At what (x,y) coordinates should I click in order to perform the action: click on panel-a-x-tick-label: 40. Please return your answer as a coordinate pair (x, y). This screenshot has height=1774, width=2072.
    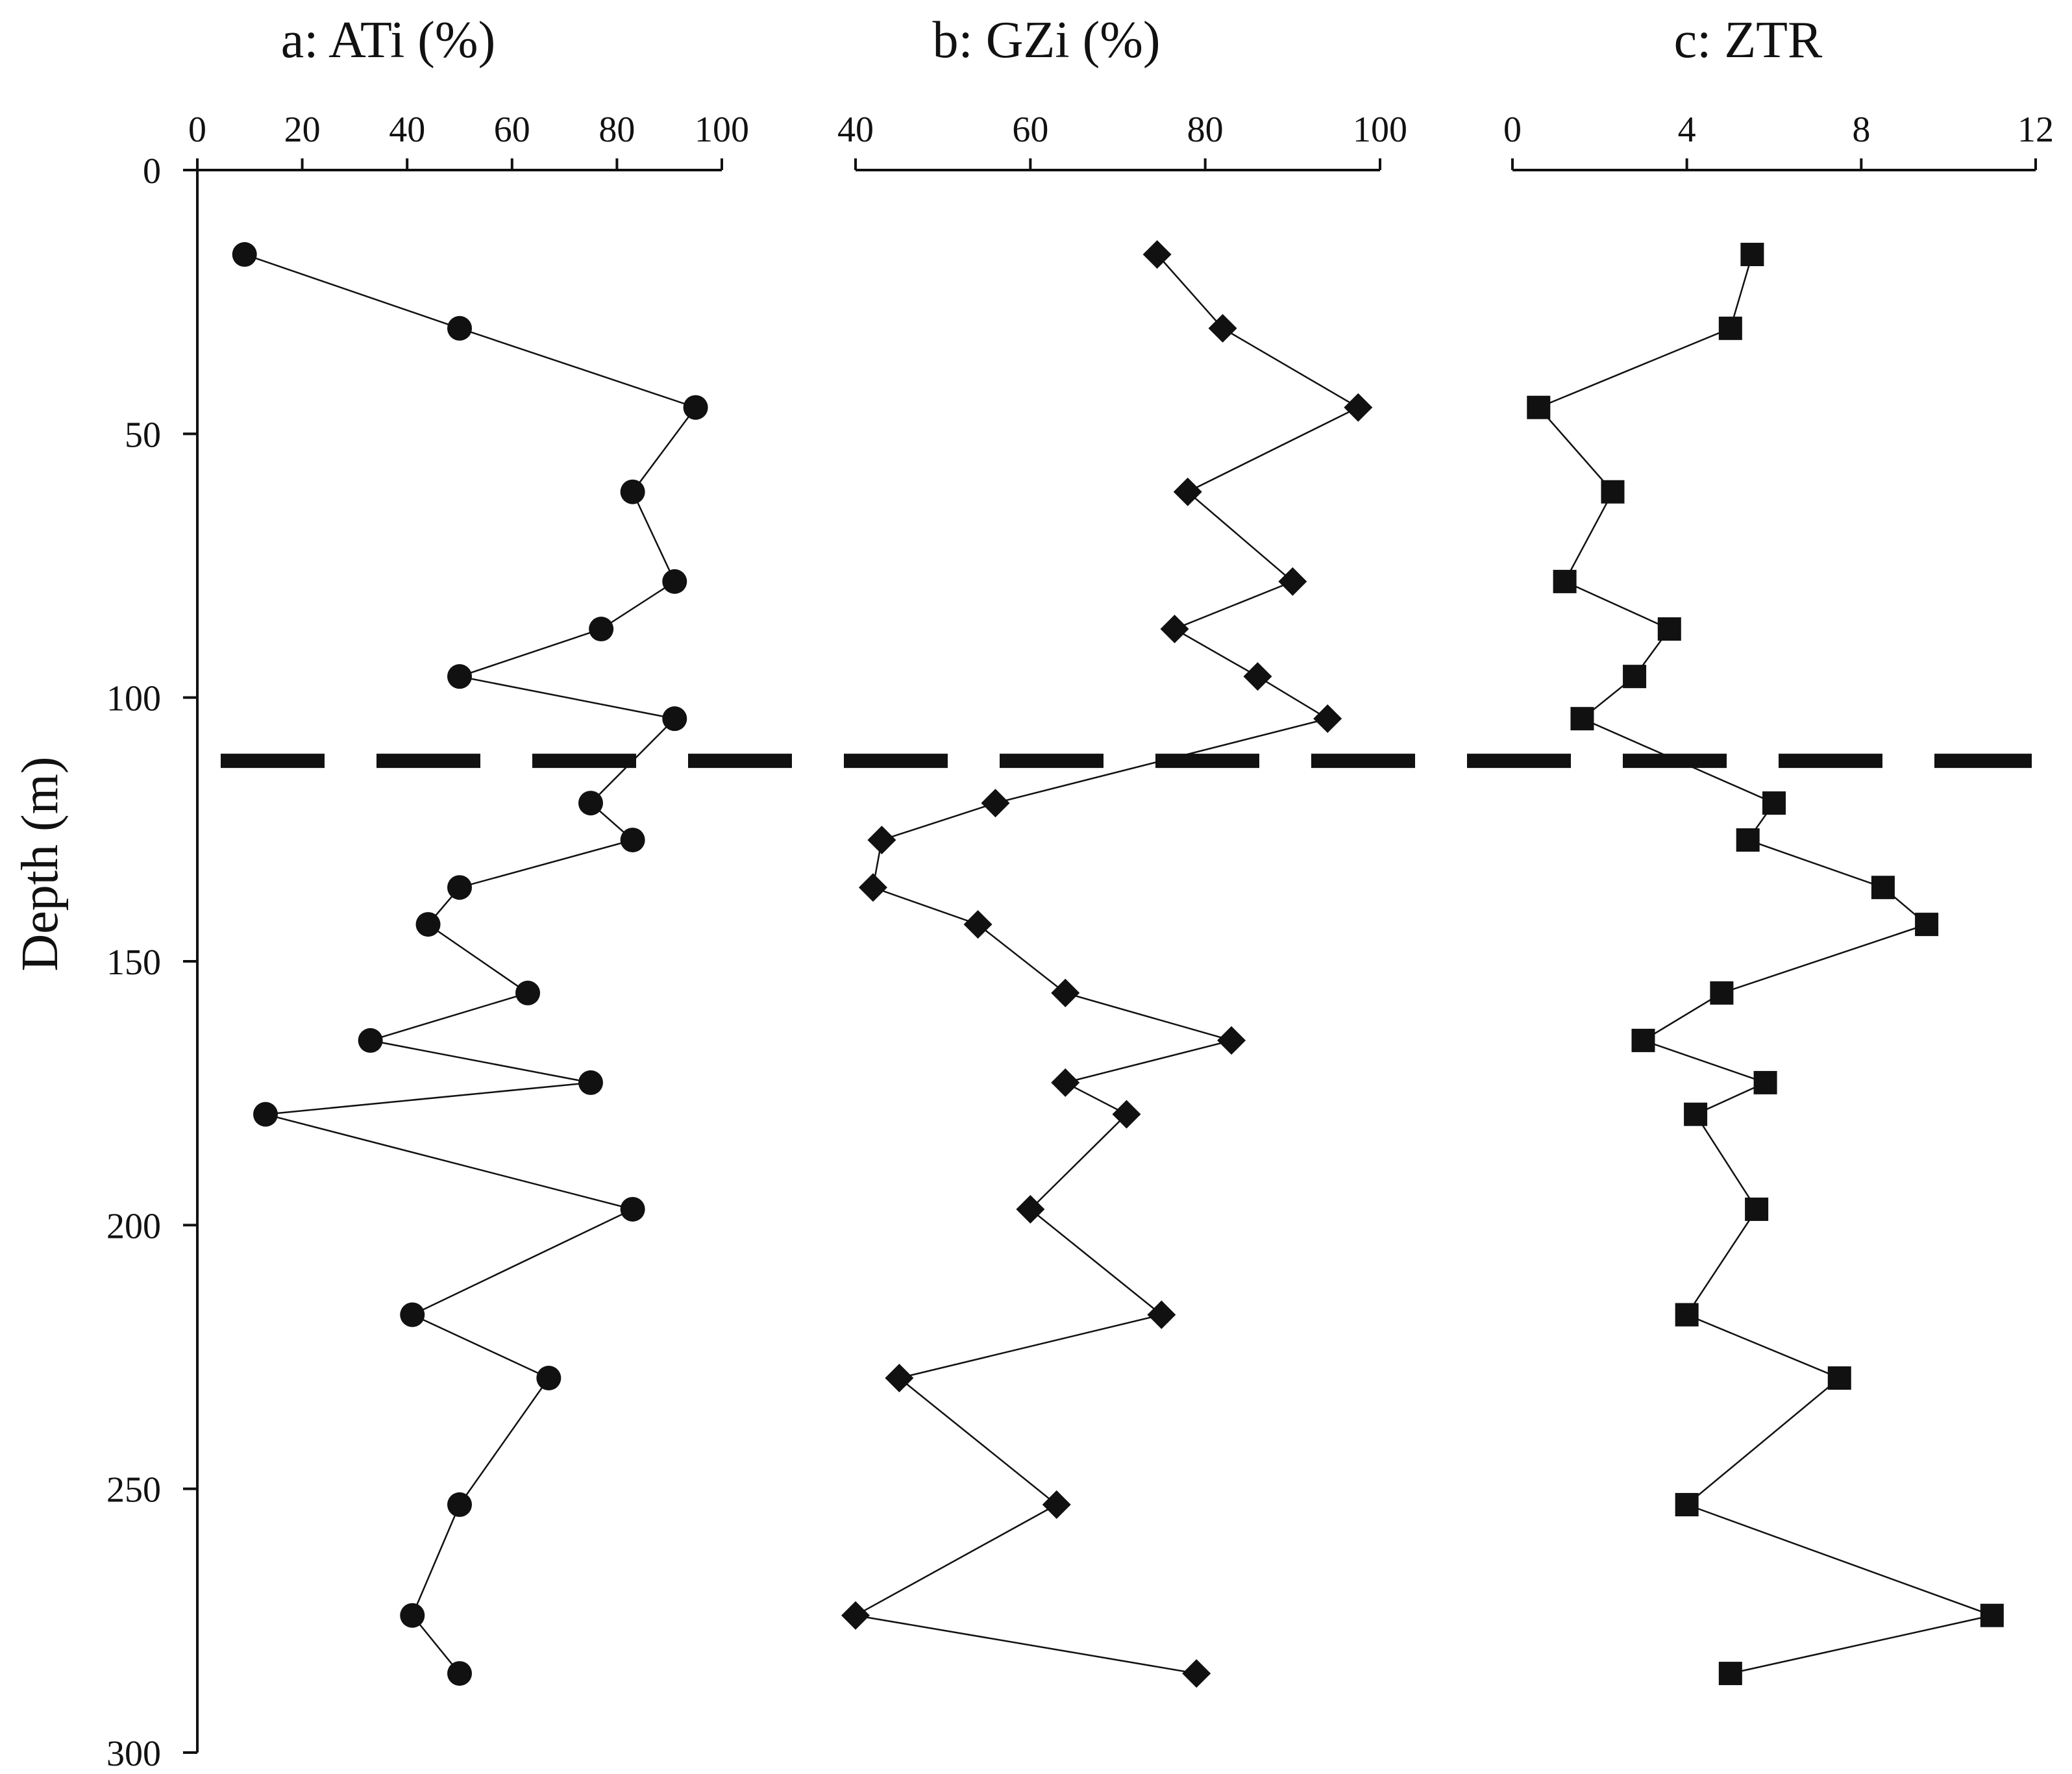
    Looking at the image, I should click on (407, 130).